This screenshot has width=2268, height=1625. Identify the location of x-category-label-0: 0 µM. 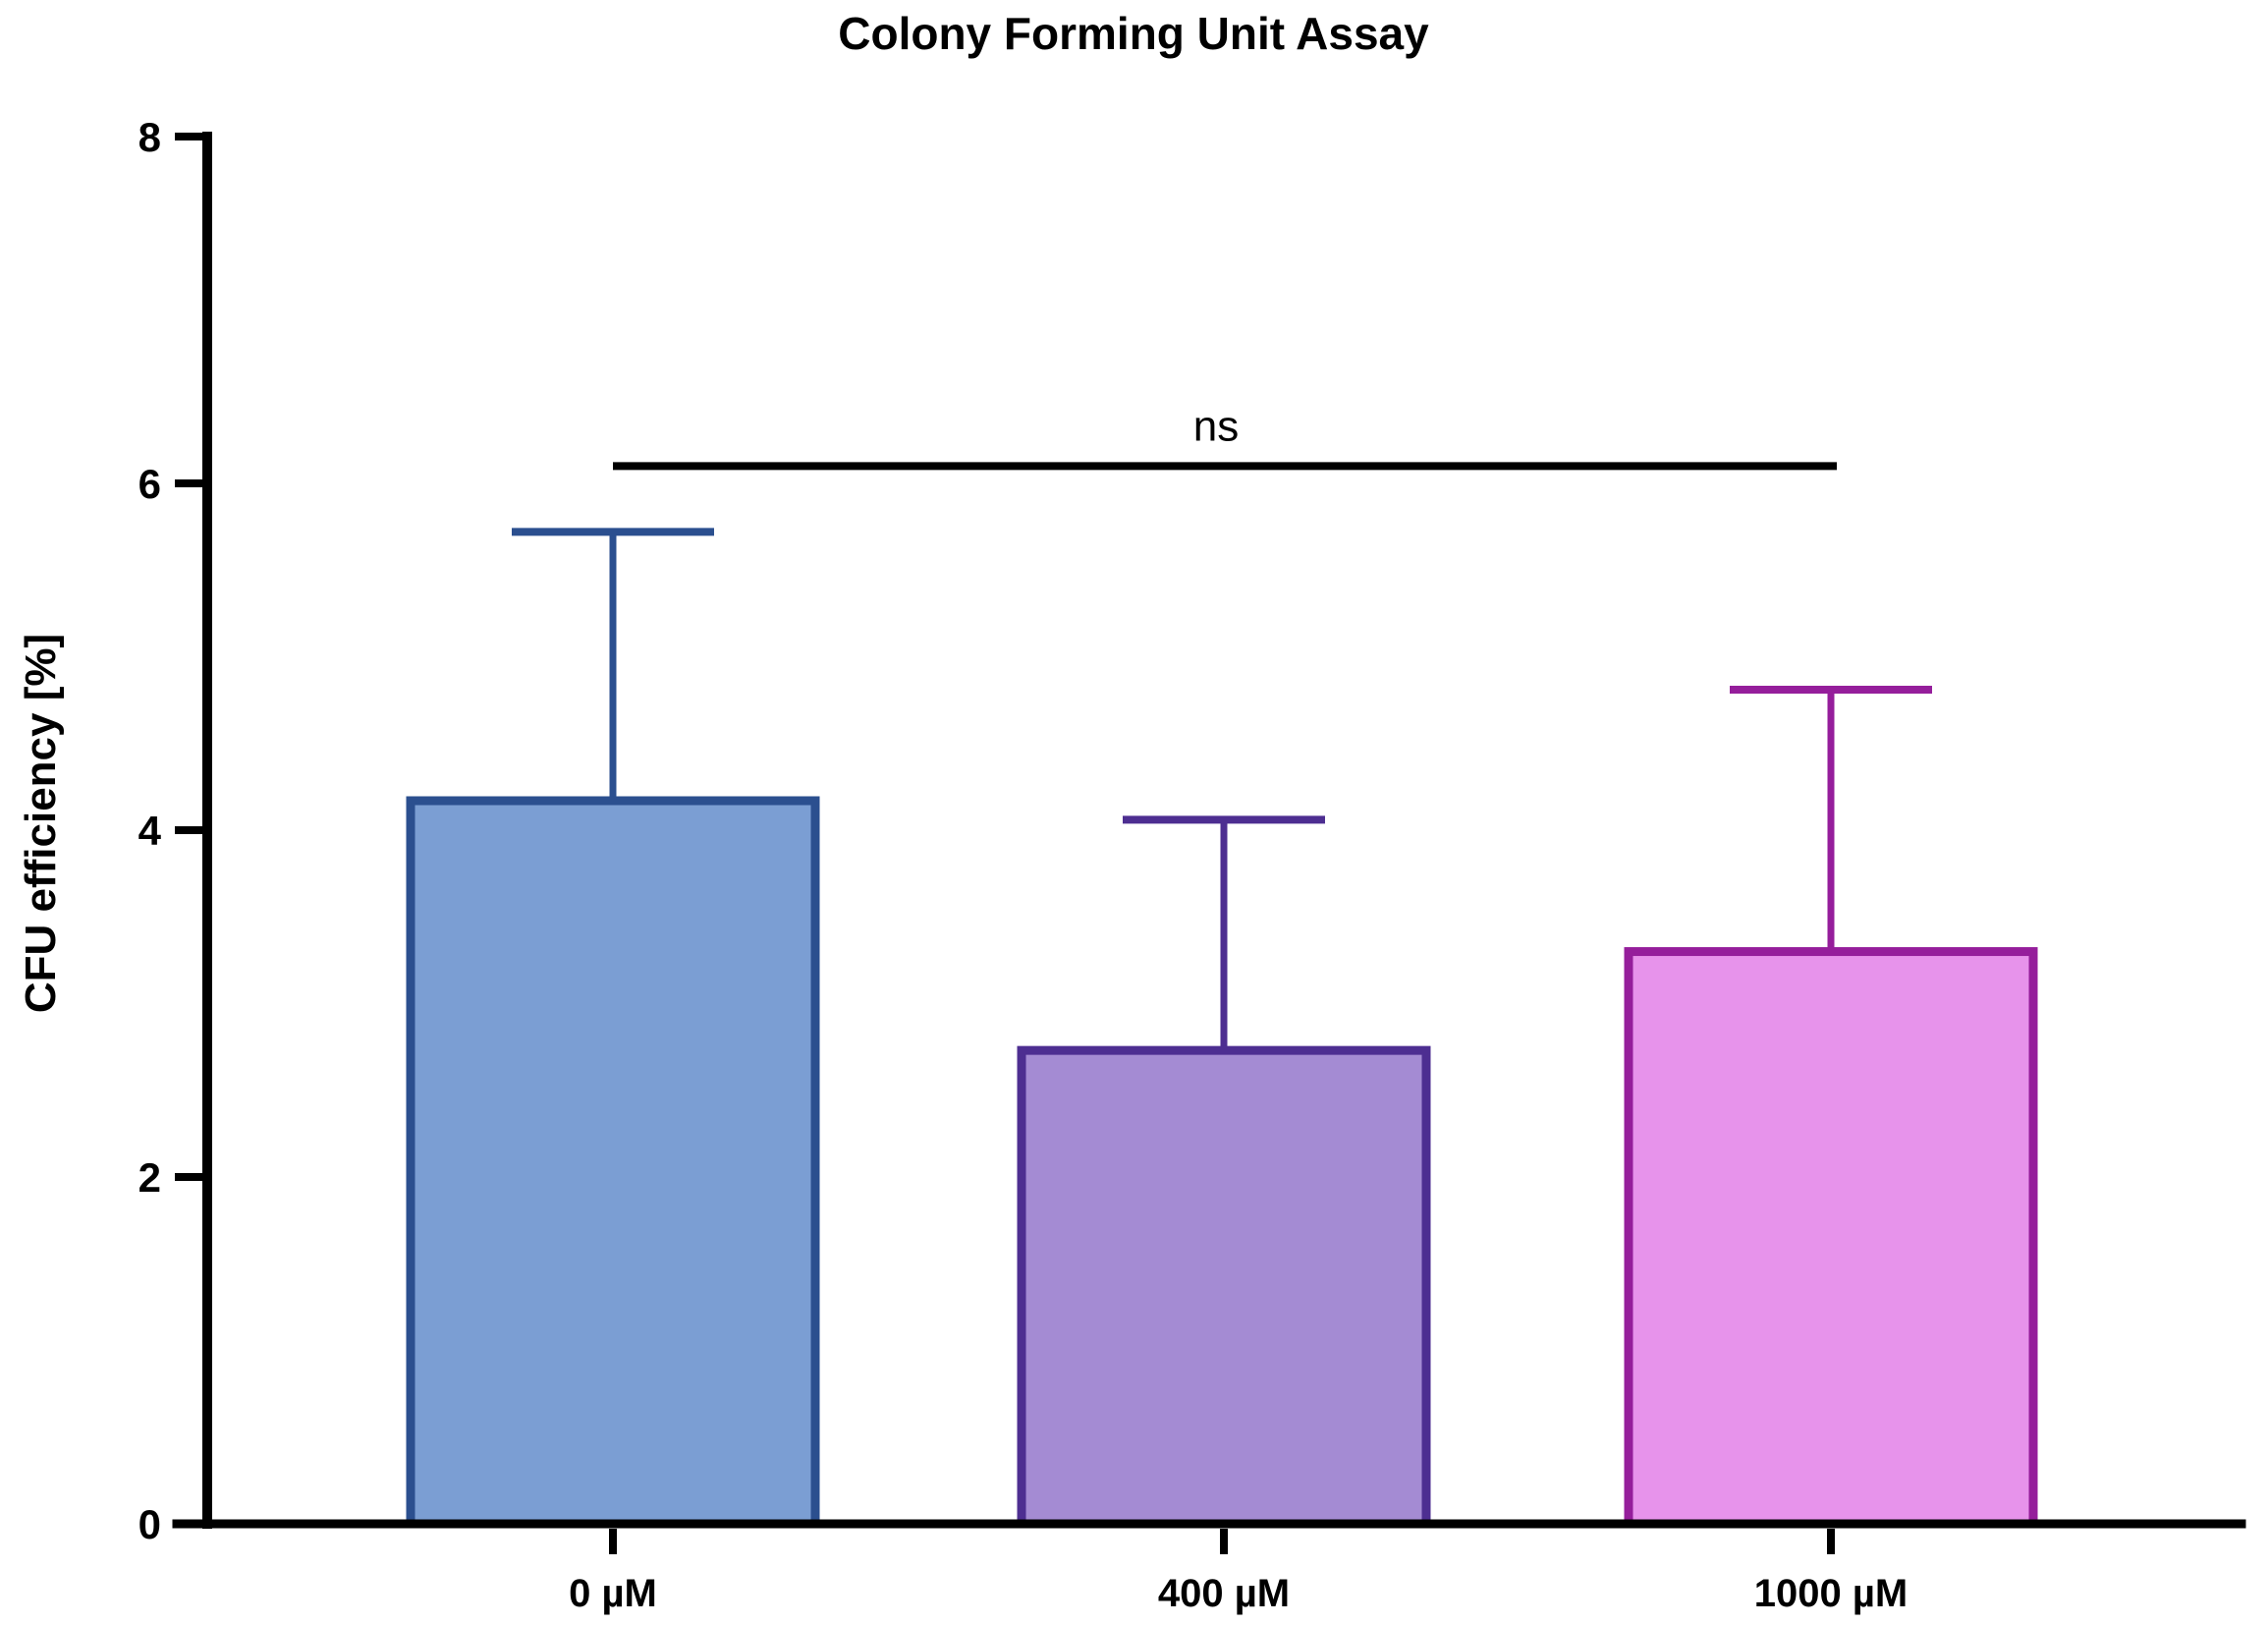
(613, 1593).